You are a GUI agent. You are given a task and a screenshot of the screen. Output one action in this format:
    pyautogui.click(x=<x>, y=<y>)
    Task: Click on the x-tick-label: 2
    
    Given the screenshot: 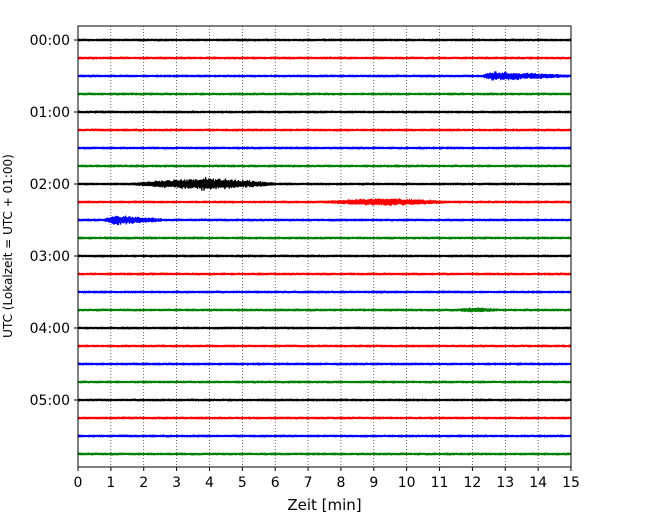 What is the action you would take?
    pyautogui.click(x=143, y=483)
    